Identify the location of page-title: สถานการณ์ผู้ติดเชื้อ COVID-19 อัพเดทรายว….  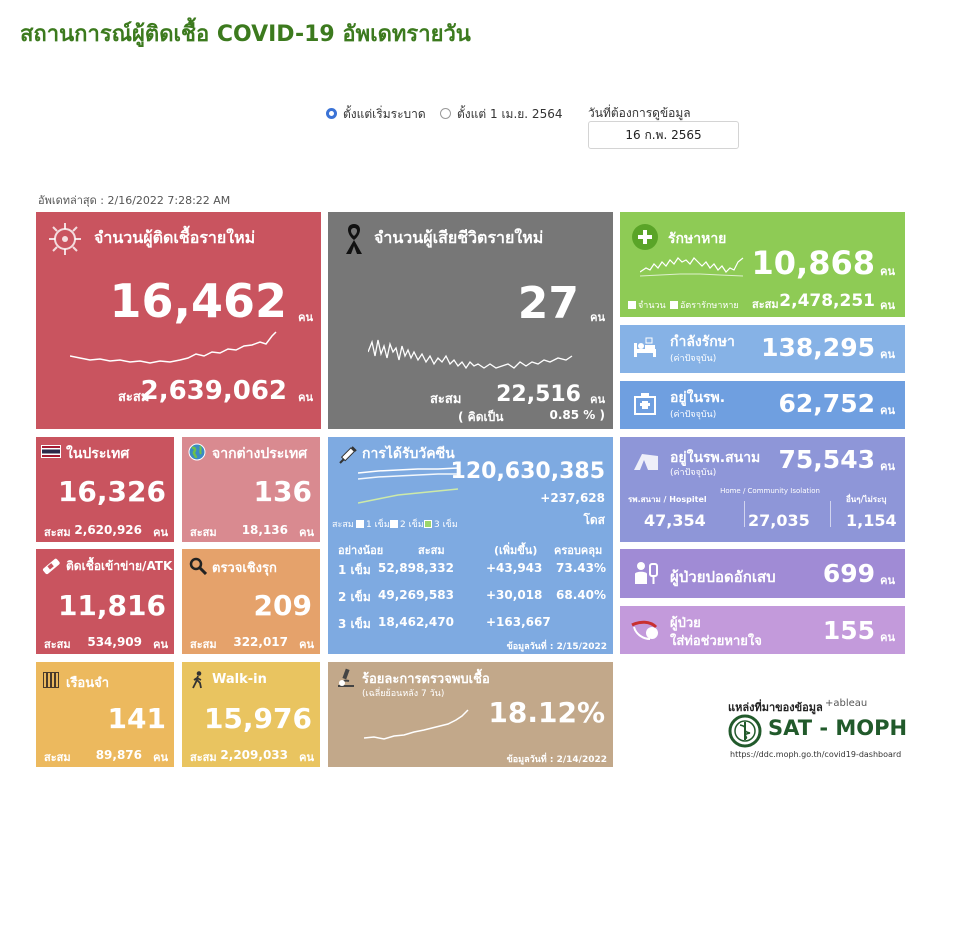
(245, 34).